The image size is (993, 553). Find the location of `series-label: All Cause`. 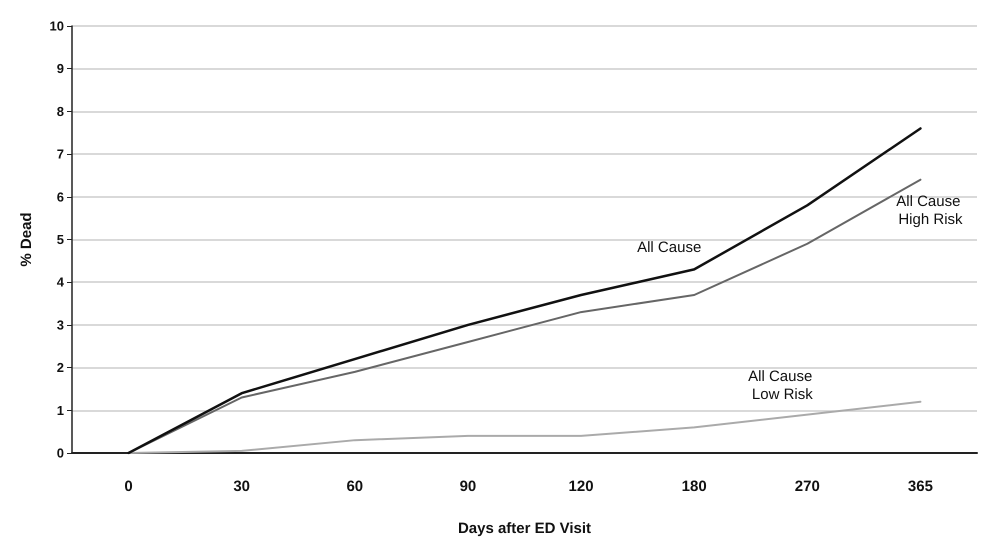

series-label: All Cause is located at coordinates (669, 247).